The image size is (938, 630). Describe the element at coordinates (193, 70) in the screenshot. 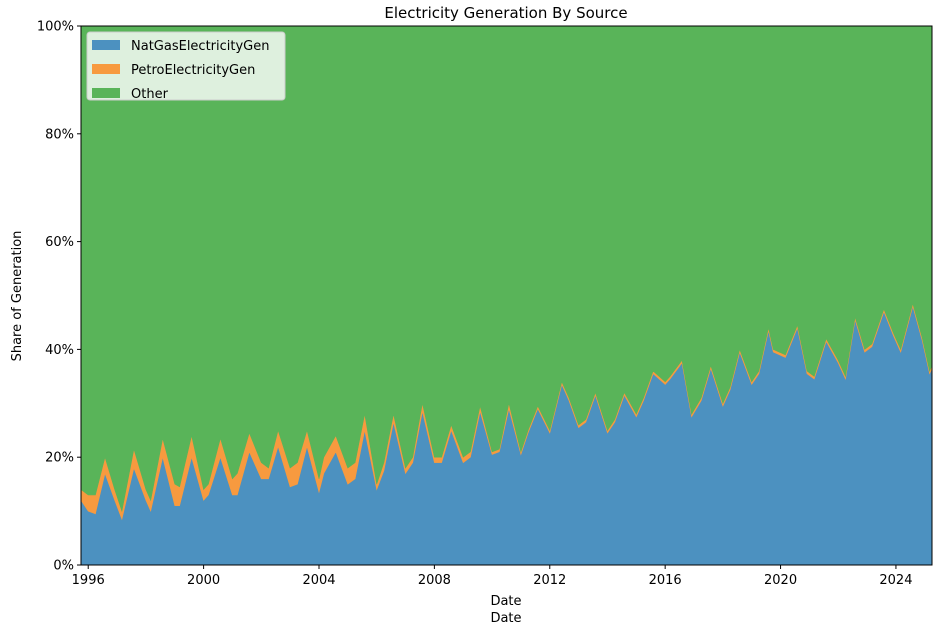

I see `legend-label: PetroElectricityGen` at that location.